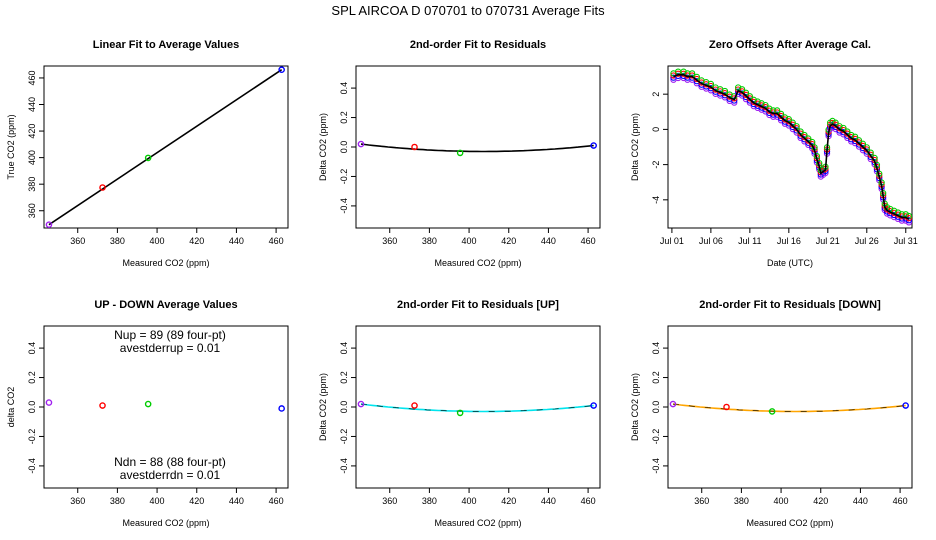 The width and height of the screenshot is (936, 540). Describe the element at coordinates (656, 165) in the screenshot. I see `y-tick-label: -2` at that location.